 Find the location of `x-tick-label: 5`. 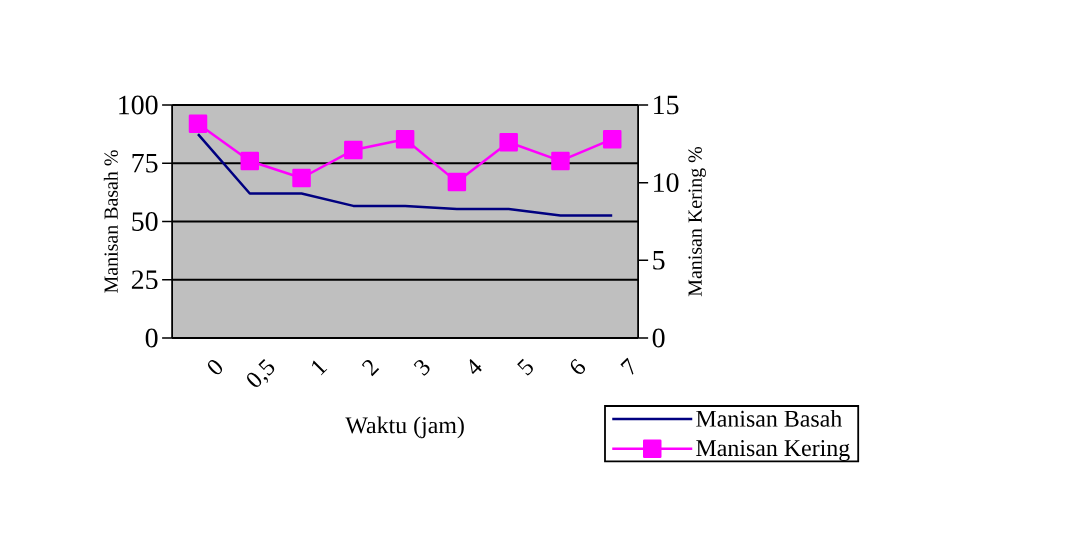

x-tick-label: 5 is located at coordinates (525, 367).